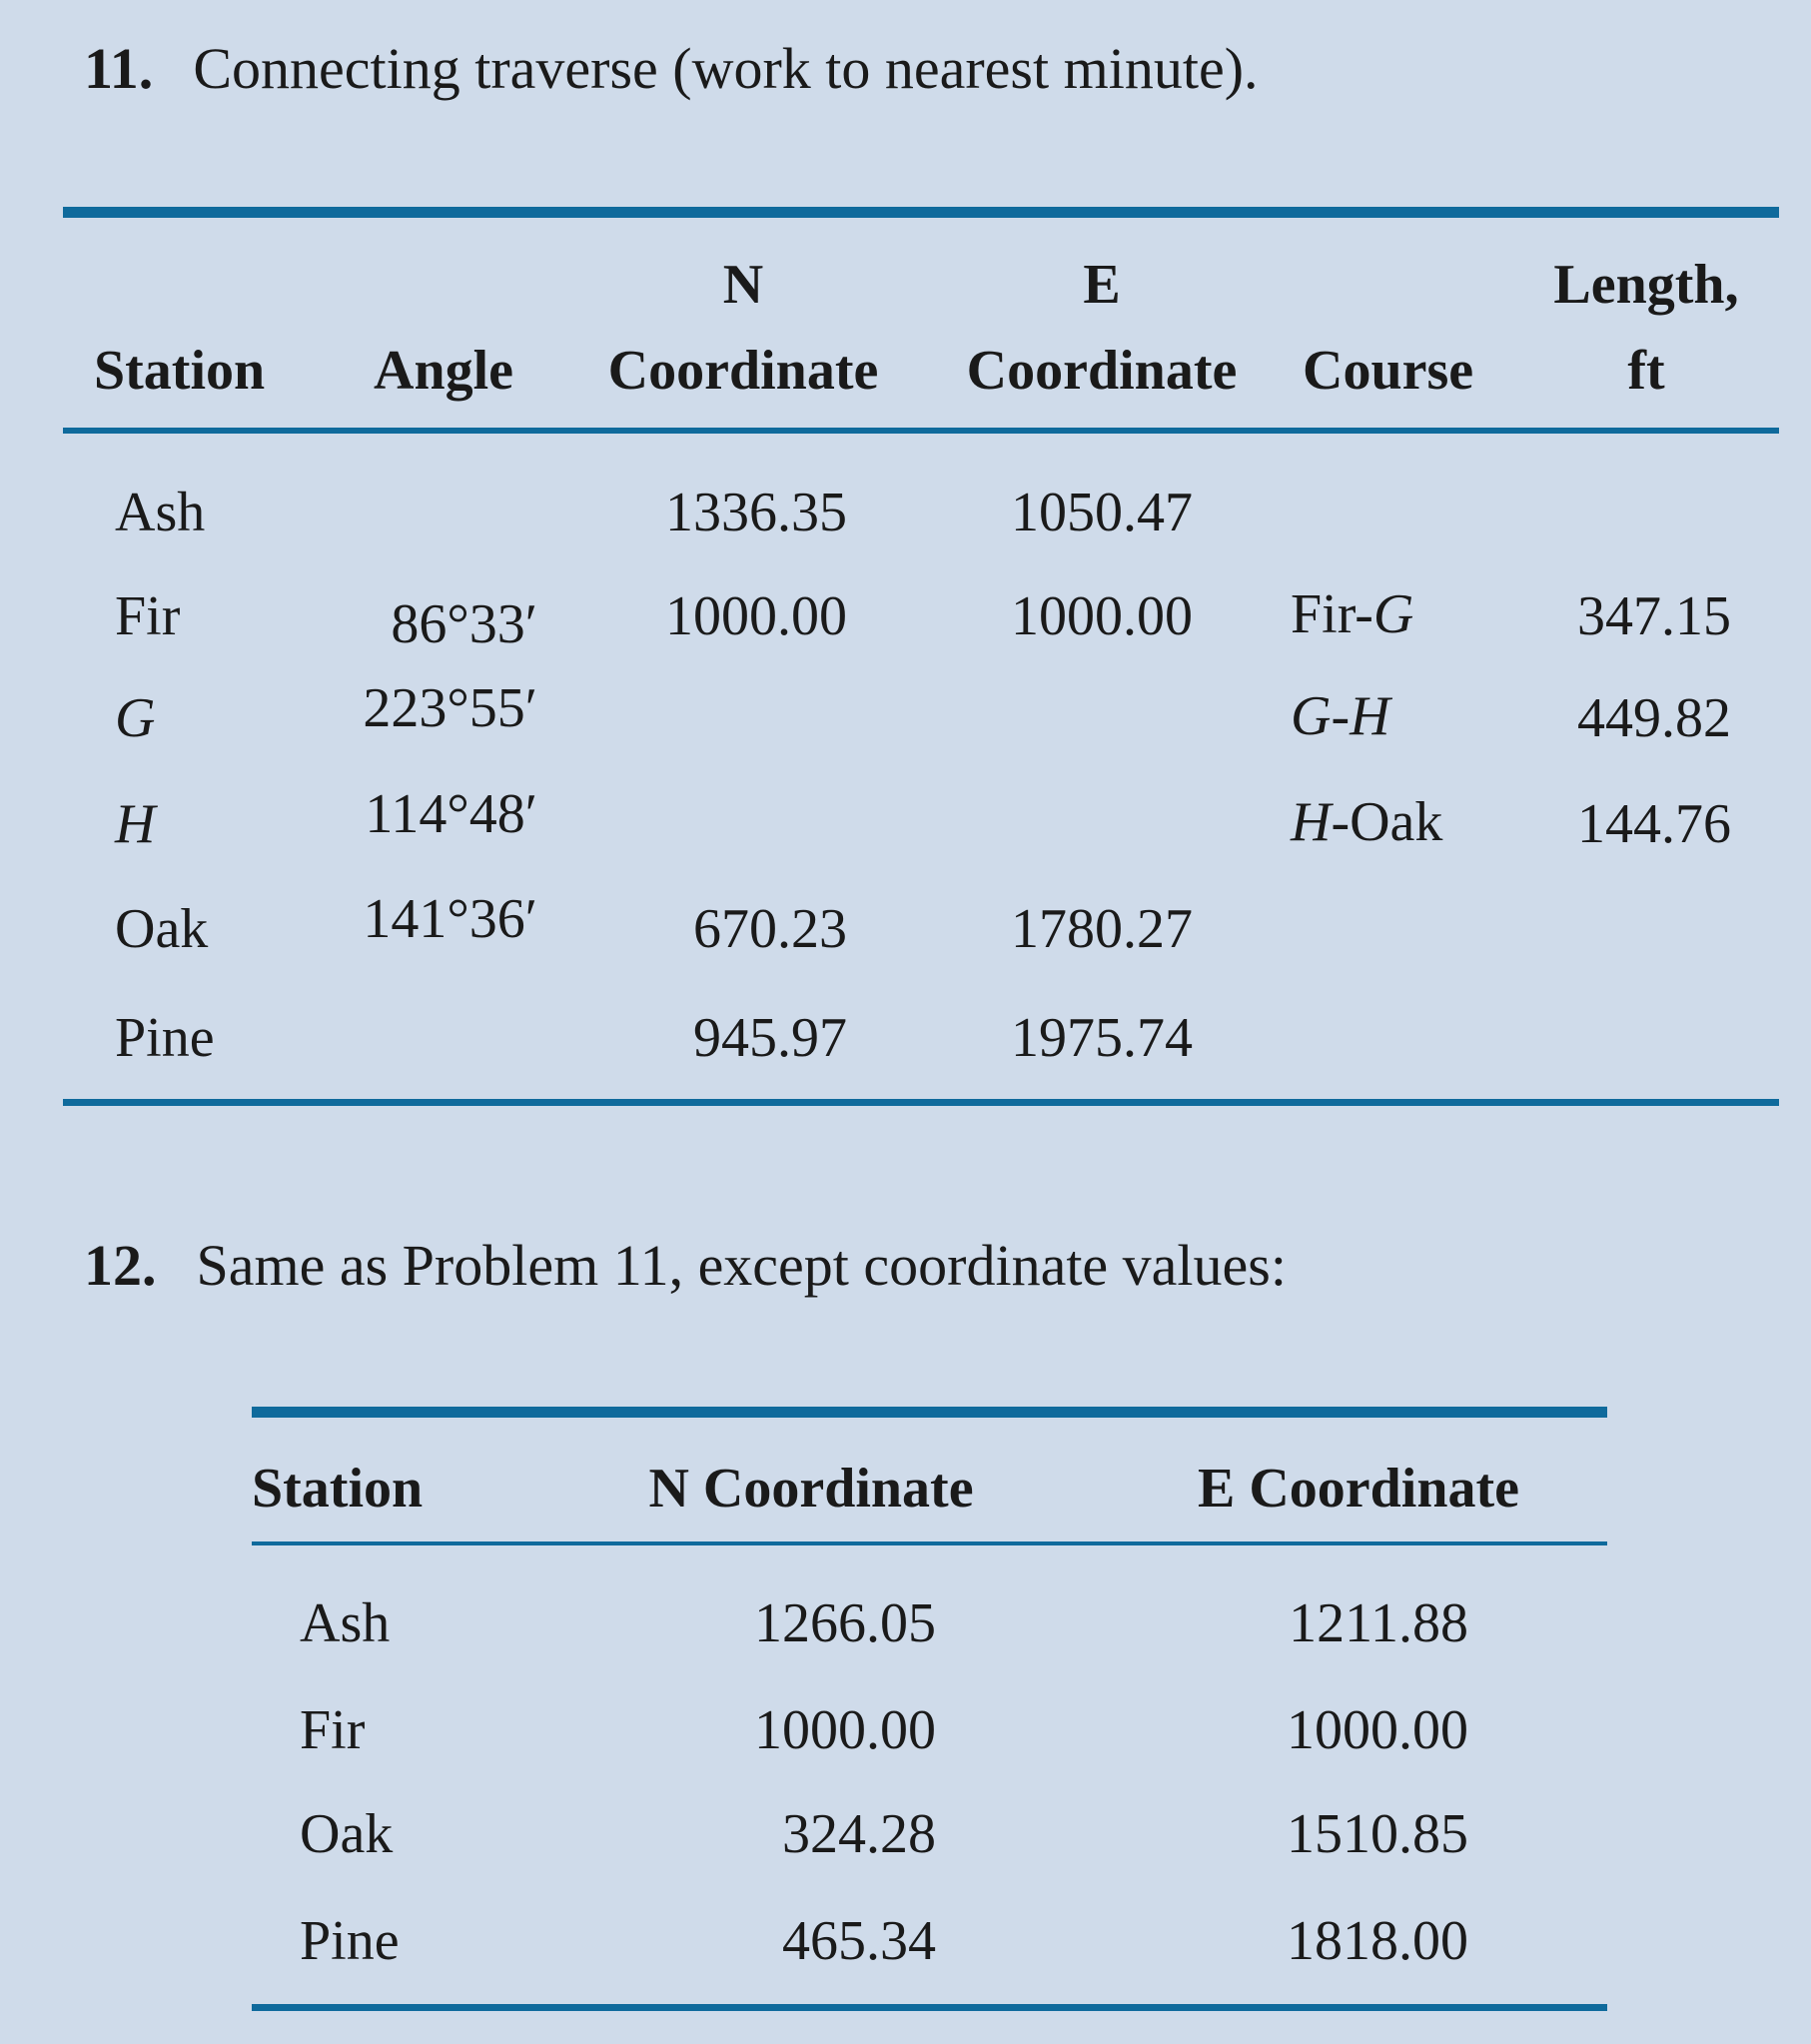 Image resolution: width=1811 pixels, height=2044 pixels. What do you see at coordinates (930, 1412) in the screenshot?
I see `table2-top-rule` at bounding box center [930, 1412].